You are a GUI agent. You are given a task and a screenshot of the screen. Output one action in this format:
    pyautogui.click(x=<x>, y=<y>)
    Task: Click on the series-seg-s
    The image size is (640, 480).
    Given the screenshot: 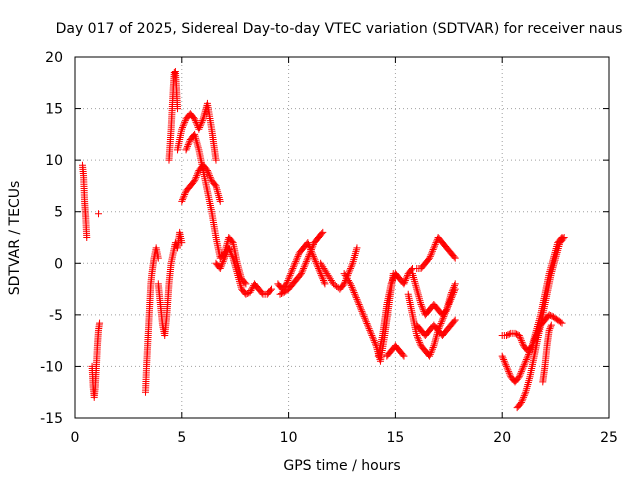 What is the action you would take?
    pyautogui.click(x=436, y=327)
    